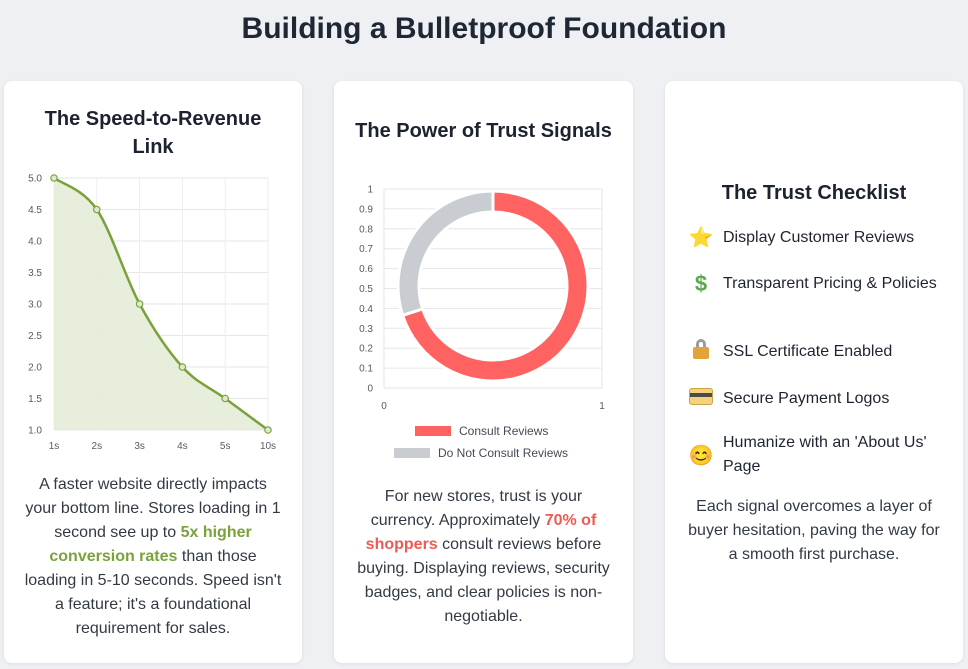 The width and height of the screenshot is (968, 669). I want to click on y-tick-label: 0.1, so click(366, 369).